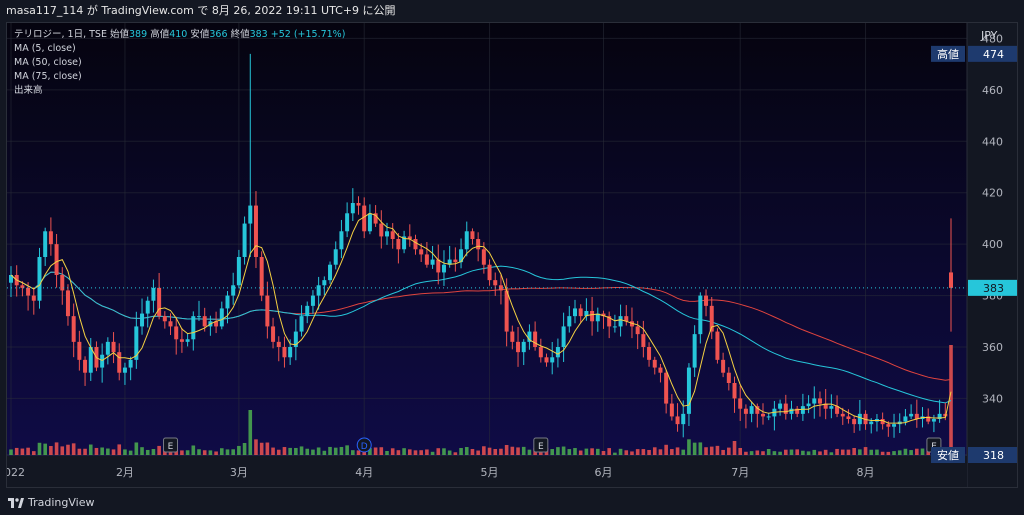 This screenshot has height=515, width=1024. Describe the element at coordinates (240, 34) in the screenshot. I see `close-label: 終値` at that location.